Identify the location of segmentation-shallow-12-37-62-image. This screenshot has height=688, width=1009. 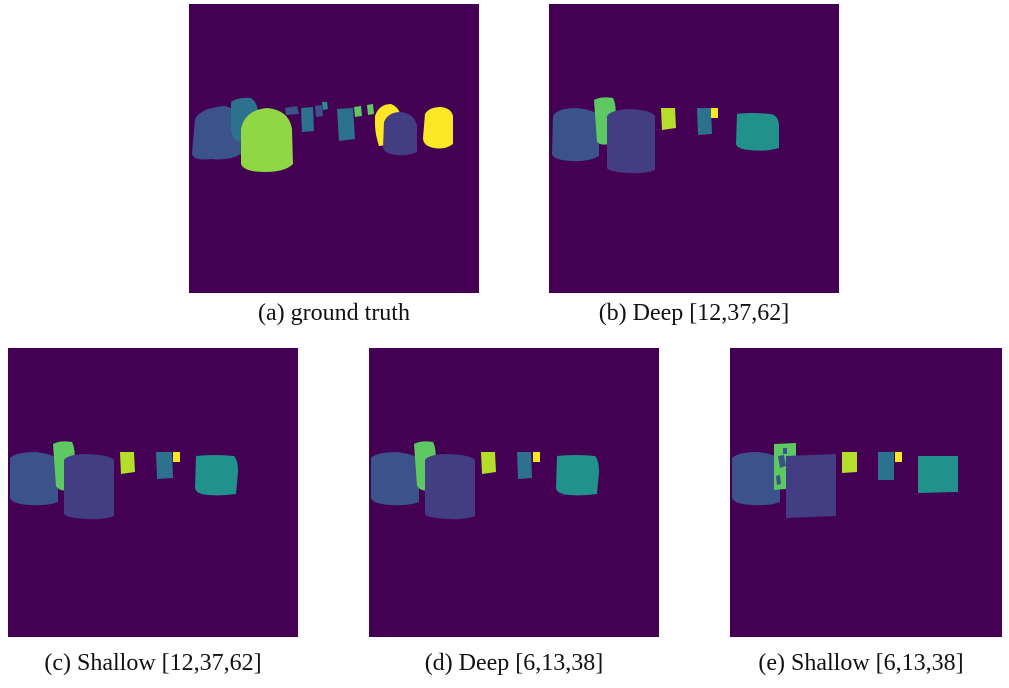
(153, 492).